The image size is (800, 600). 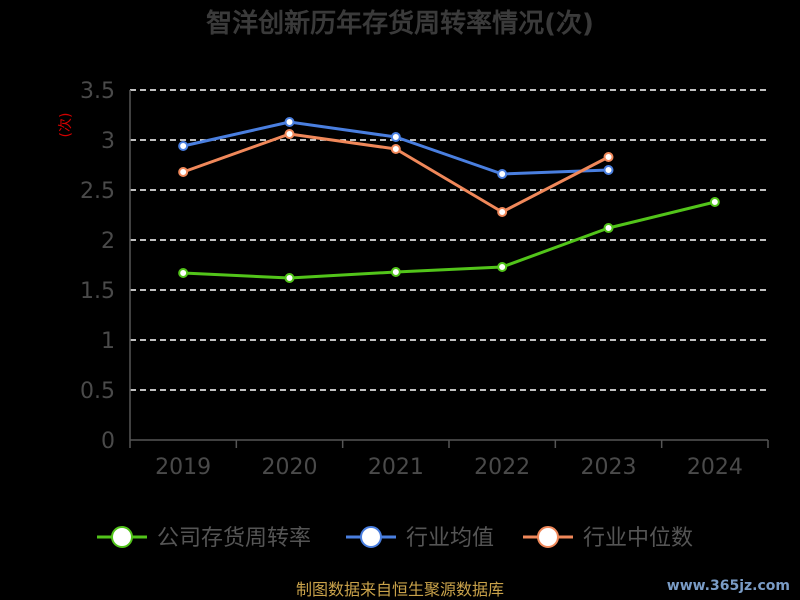 What do you see at coordinates (66, 125) in the screenshot?
I see `y-axis-label: (次)` at bounding box center [66, 125].